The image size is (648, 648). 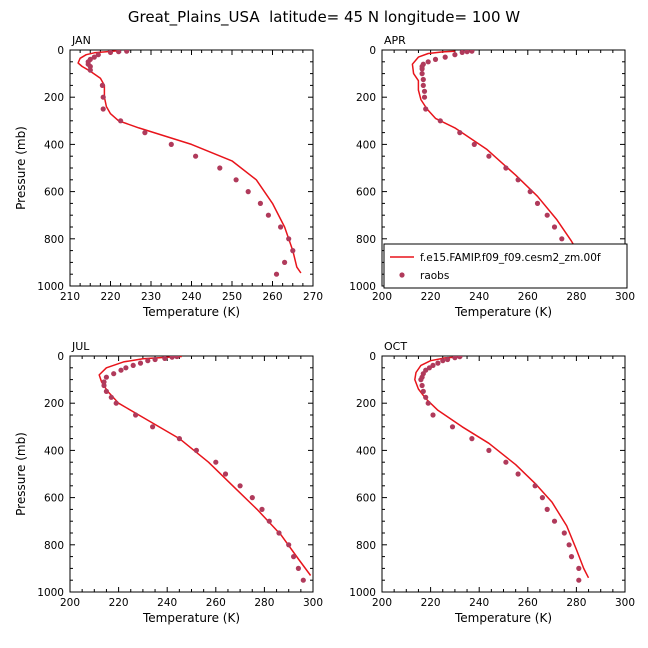 I want to click on legend-box, so click(x=505, y=266).